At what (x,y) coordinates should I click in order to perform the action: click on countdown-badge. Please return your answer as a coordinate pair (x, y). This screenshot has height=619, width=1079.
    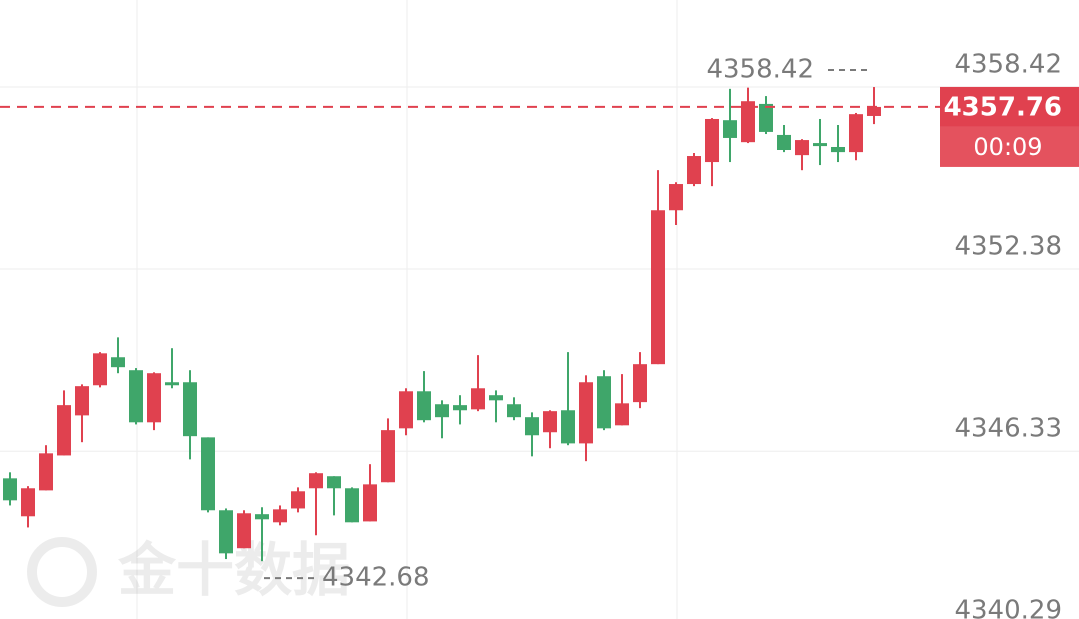
    Looking at the image, I should click on (1009, 146).